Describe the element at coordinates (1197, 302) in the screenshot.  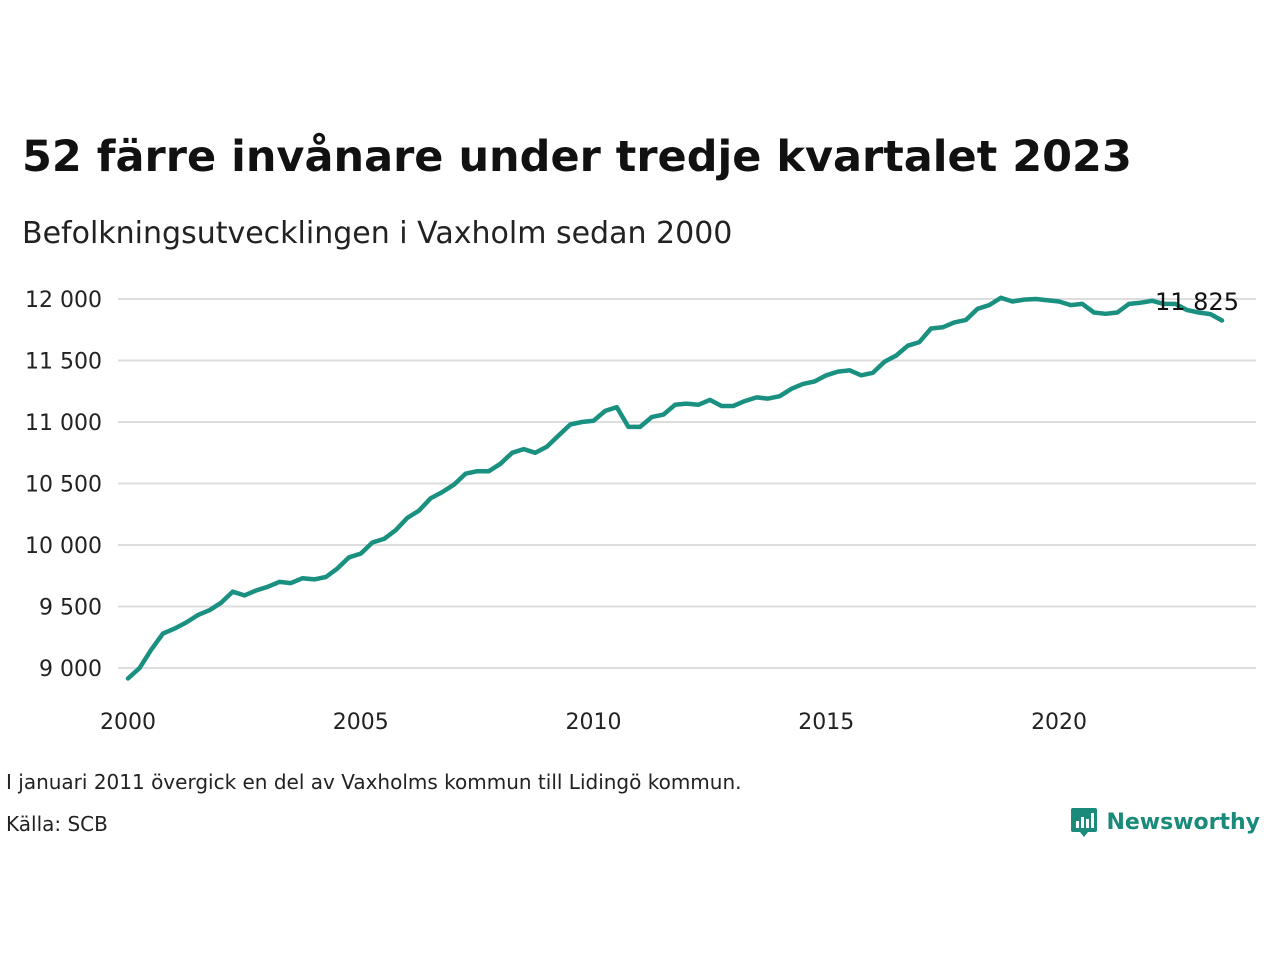
I see `end-value-label: 11 825` at that location.